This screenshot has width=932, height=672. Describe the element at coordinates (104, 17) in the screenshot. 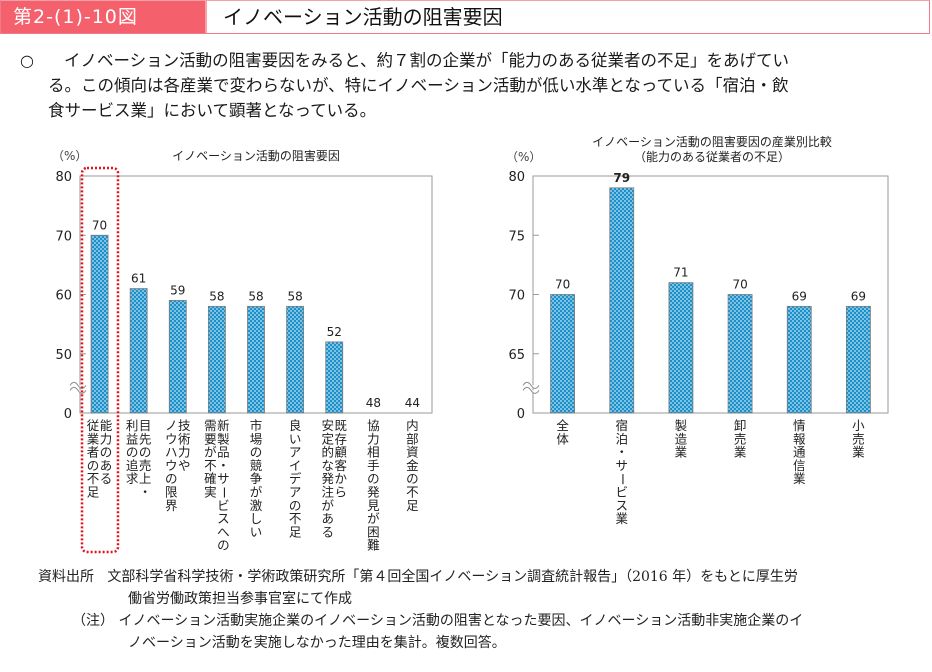

I see `figure-number: 第2-(1)-10図` at that location.